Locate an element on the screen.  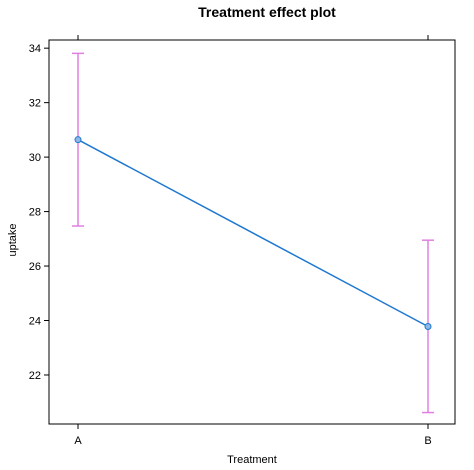
y-tick-label: 32 is located at coordinates (35, 104).